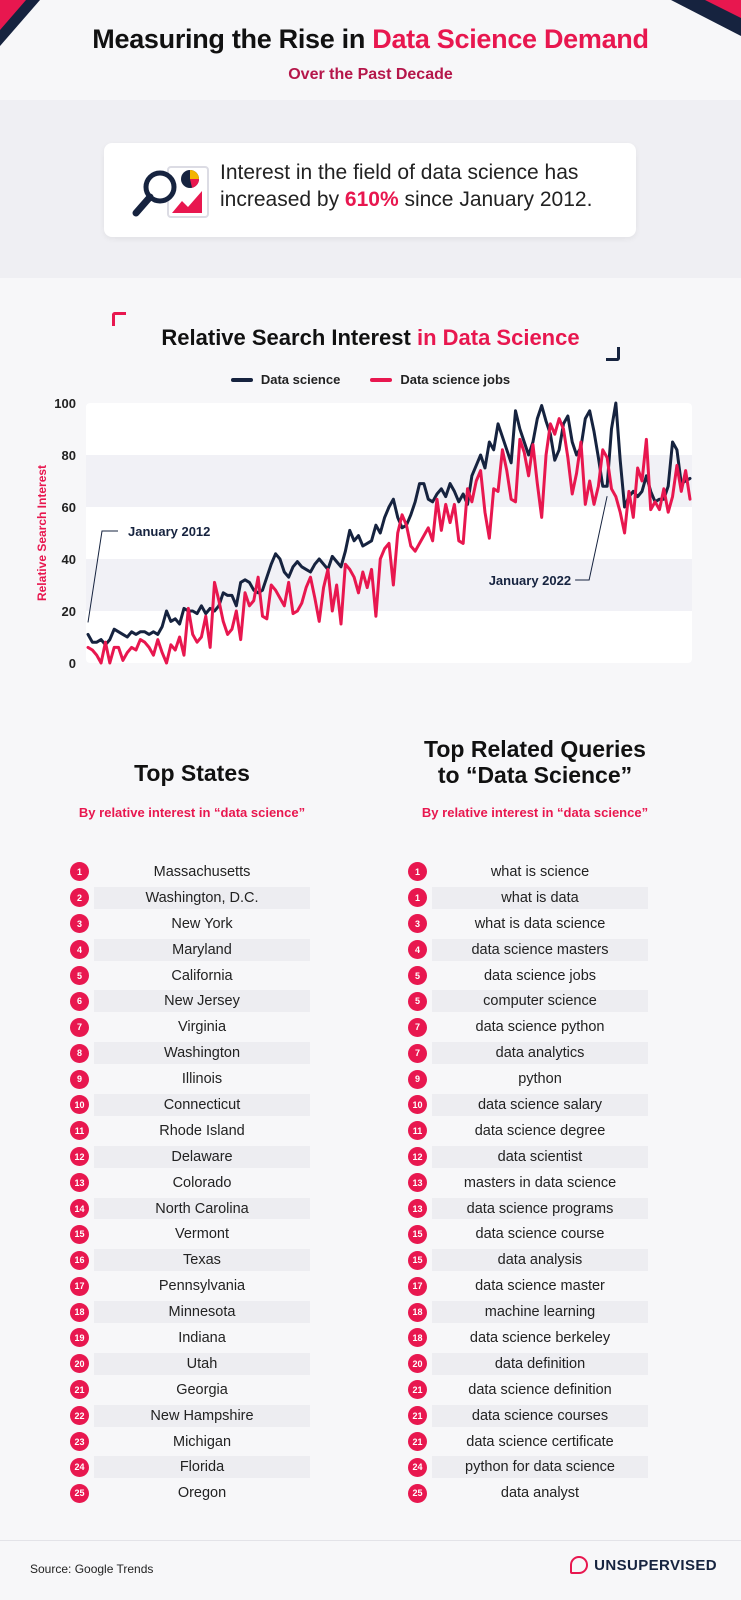 The height and width of the screenshot is (1600, 741). I want to click on state-rank-badge: 3, so click(79, 924).